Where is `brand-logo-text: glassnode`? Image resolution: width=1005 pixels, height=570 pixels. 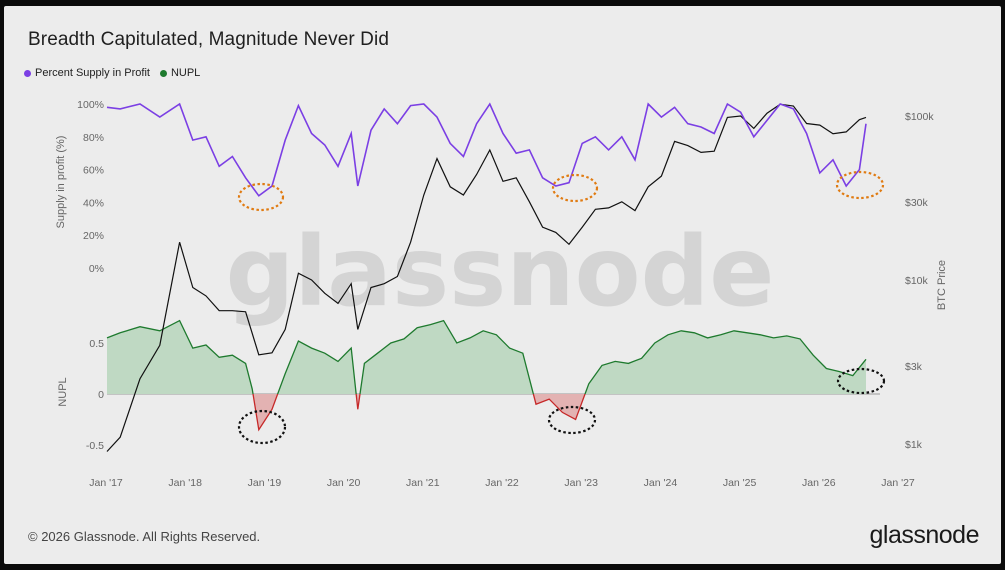 brand-logo-text: glassnode is located at coordinates (924, 535).